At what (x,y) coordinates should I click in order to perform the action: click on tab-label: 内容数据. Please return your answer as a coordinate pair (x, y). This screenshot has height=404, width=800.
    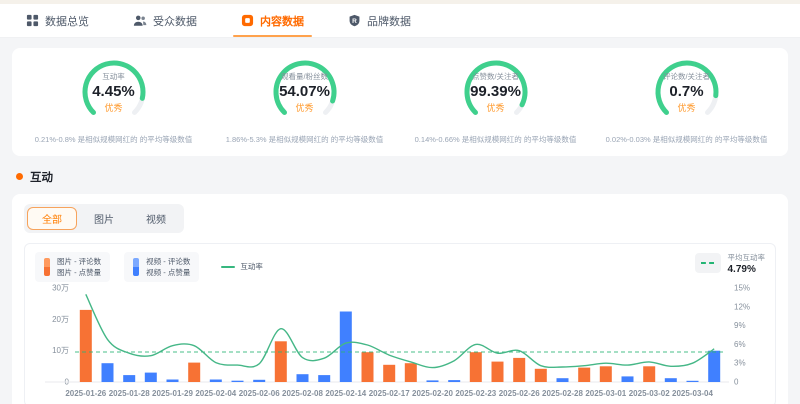
    Looking at the image, I should click on (282, 21).